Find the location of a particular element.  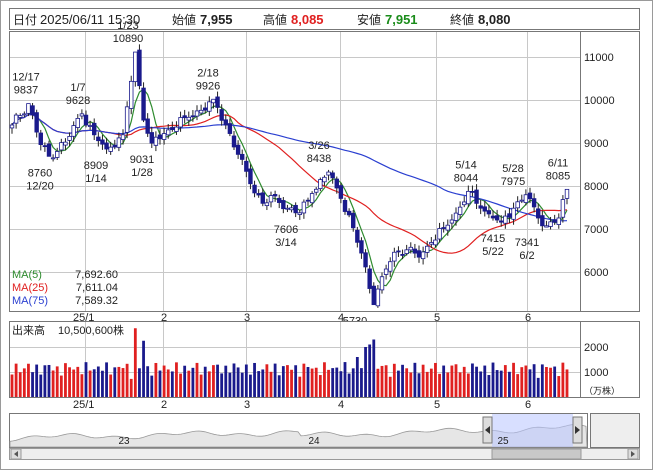

price-tick-label: 7000 is located at coordinates (596, 230).